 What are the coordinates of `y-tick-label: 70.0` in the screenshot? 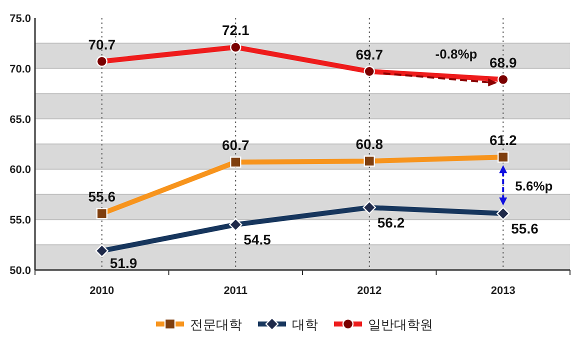 It's located at (20, 69).